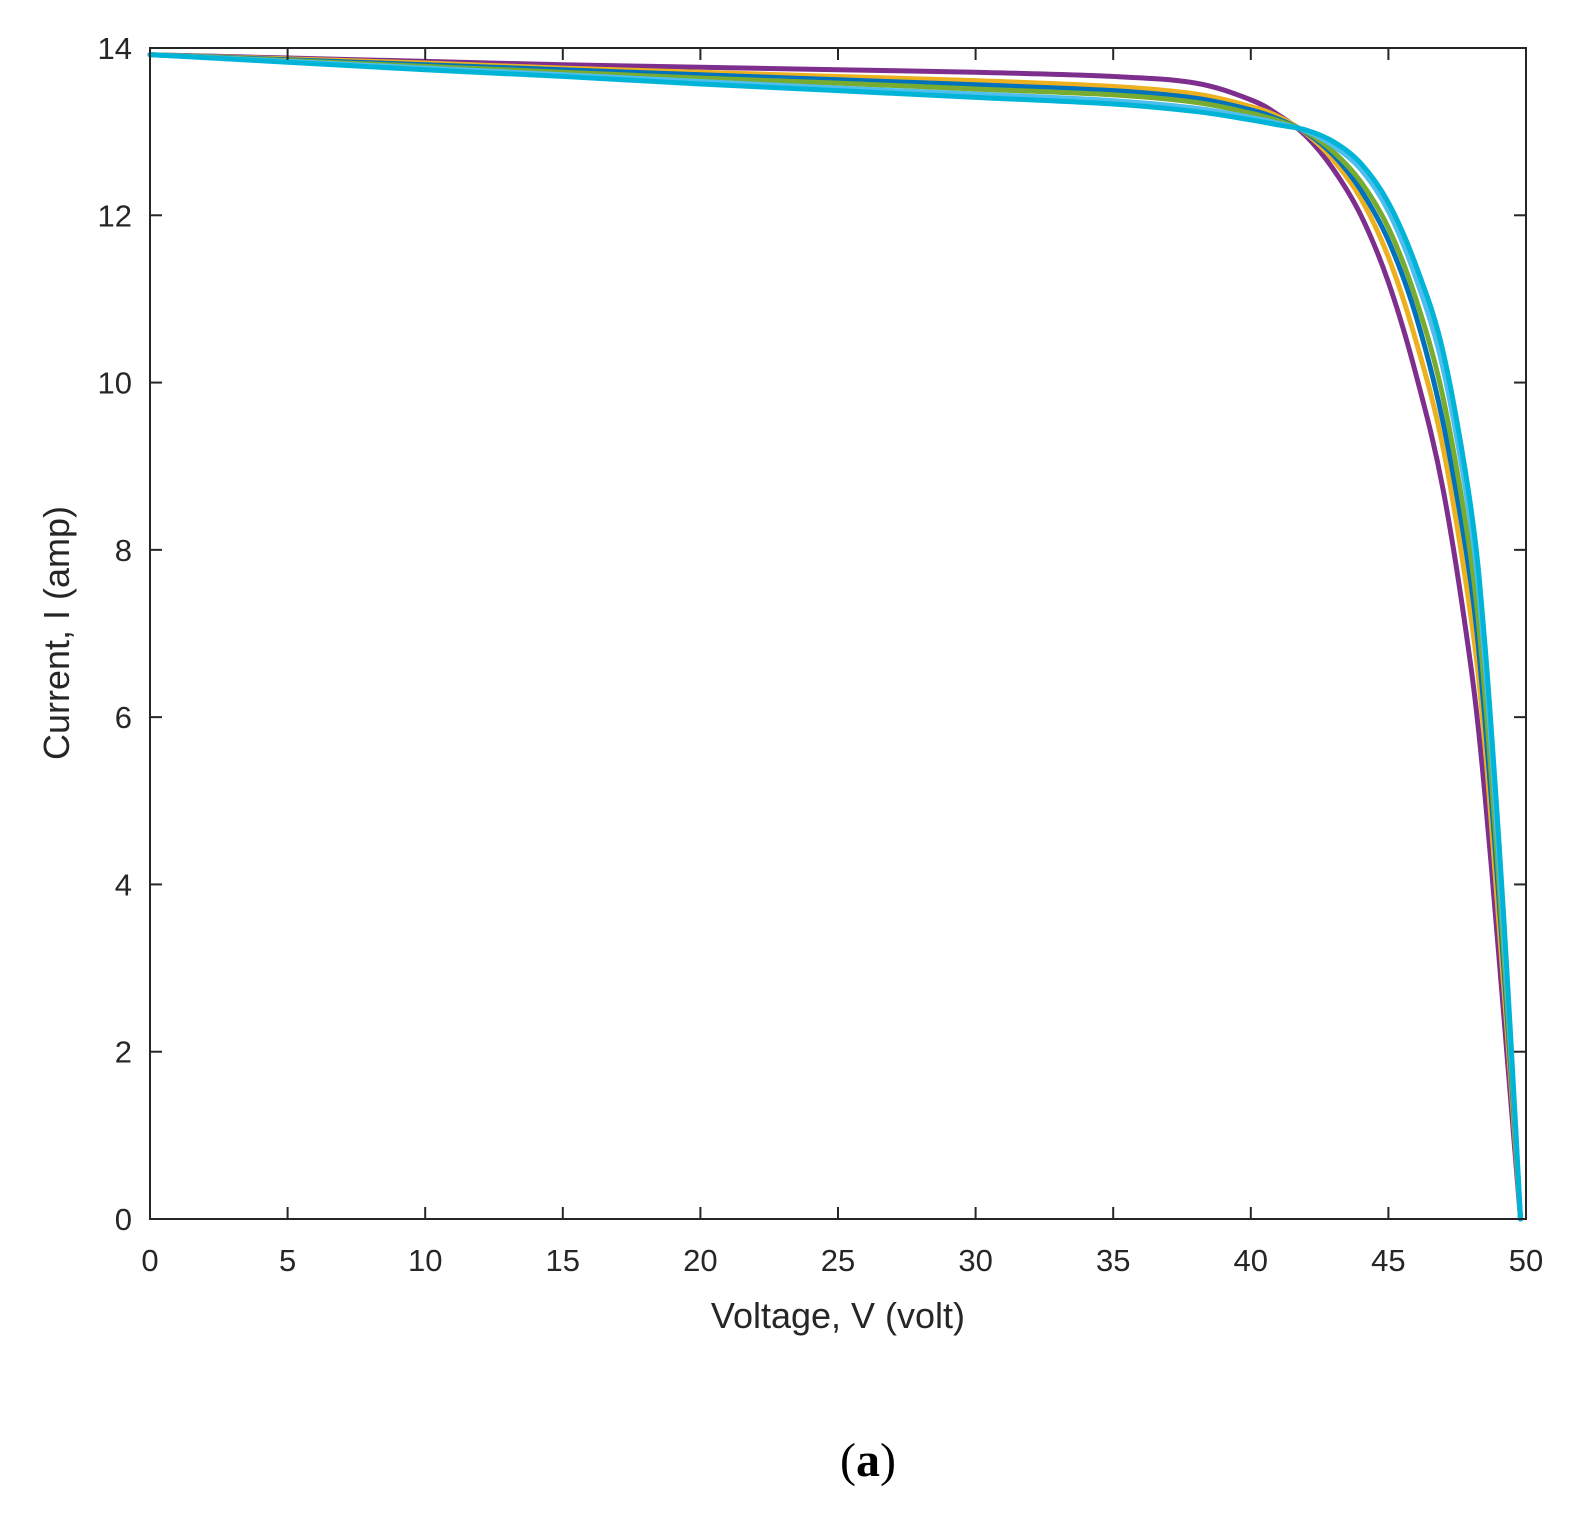 The height and width of the screenshot is (1533, 1577). What do you see at coordinates (563, 1260) in the screenshot?
I see `x-tick-label: 15` at bounding box center [563, 1260].